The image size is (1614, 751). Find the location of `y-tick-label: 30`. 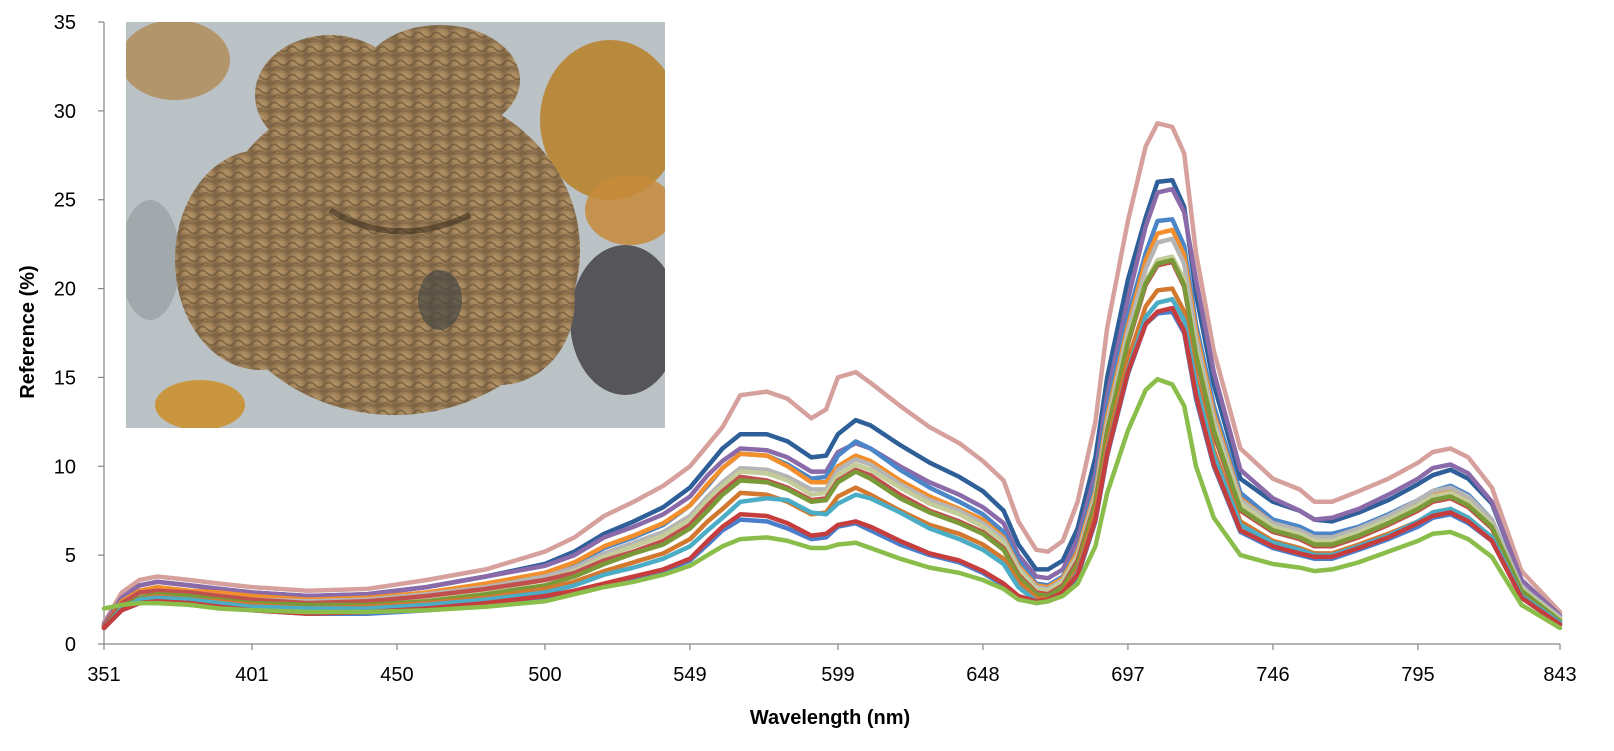

y-tick-label: 30 is located at coordinates (65, 112).